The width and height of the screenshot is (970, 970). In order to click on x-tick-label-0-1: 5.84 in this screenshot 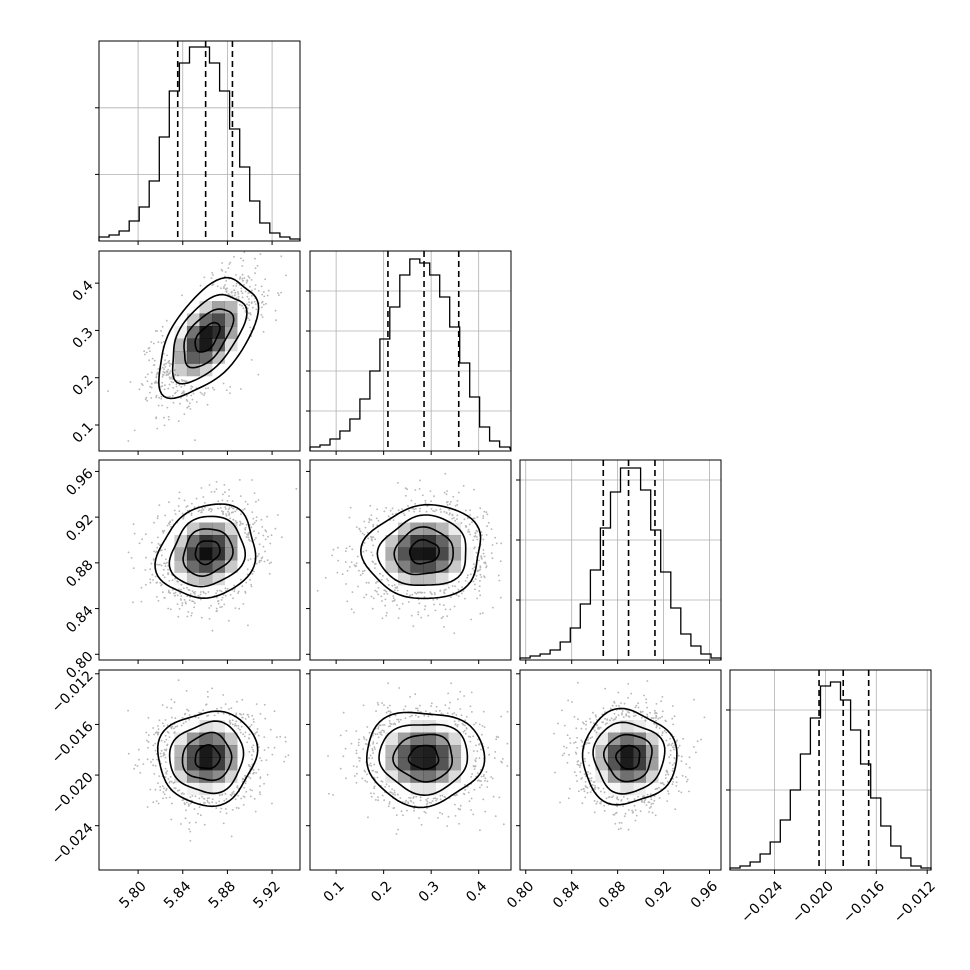, I will do `click(177, 894)`.